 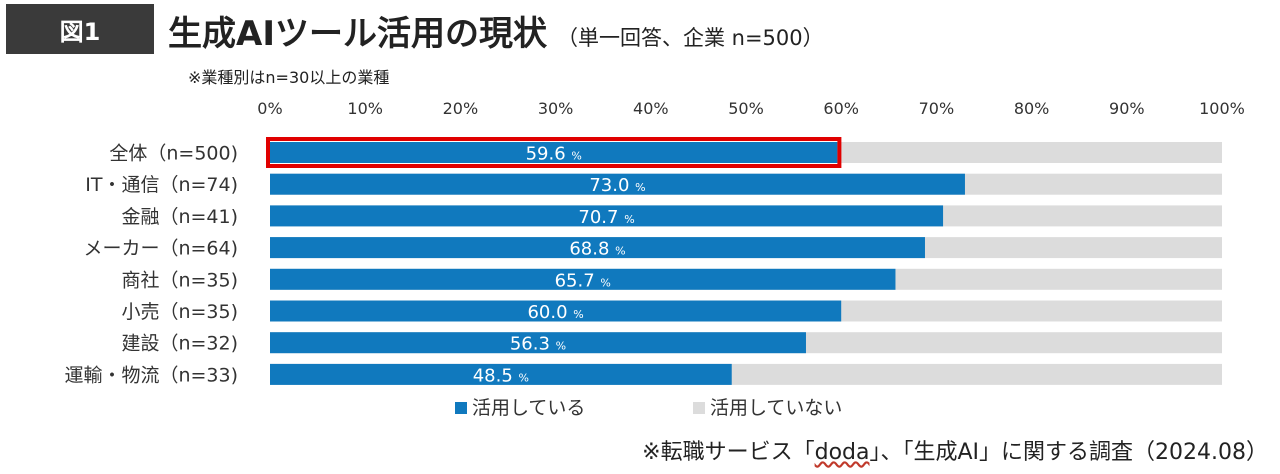 I want to click on x-tick-label: 80%, so click(x=1032, y=108).